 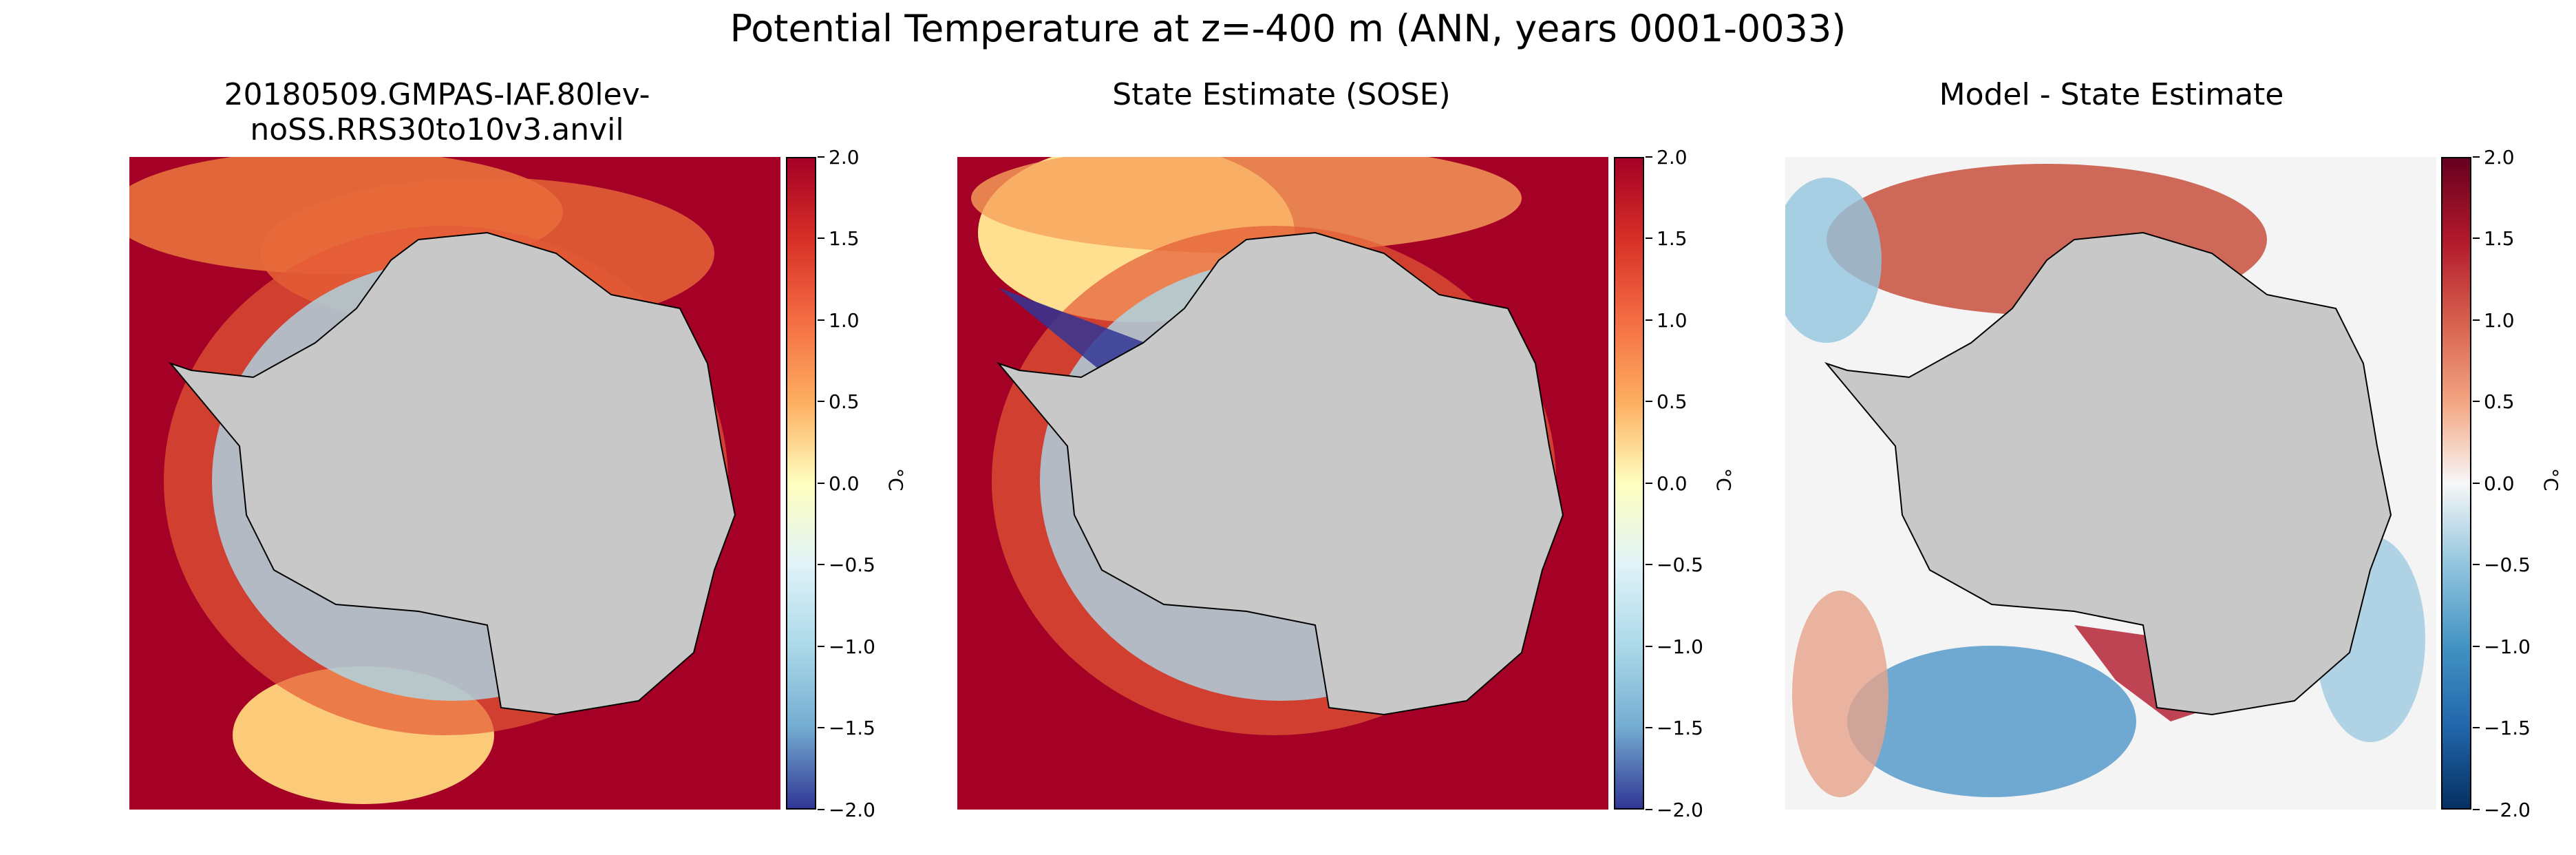 I want to click on panel-title-diff: Model - State Estimate, so click(x=2111, y=94).